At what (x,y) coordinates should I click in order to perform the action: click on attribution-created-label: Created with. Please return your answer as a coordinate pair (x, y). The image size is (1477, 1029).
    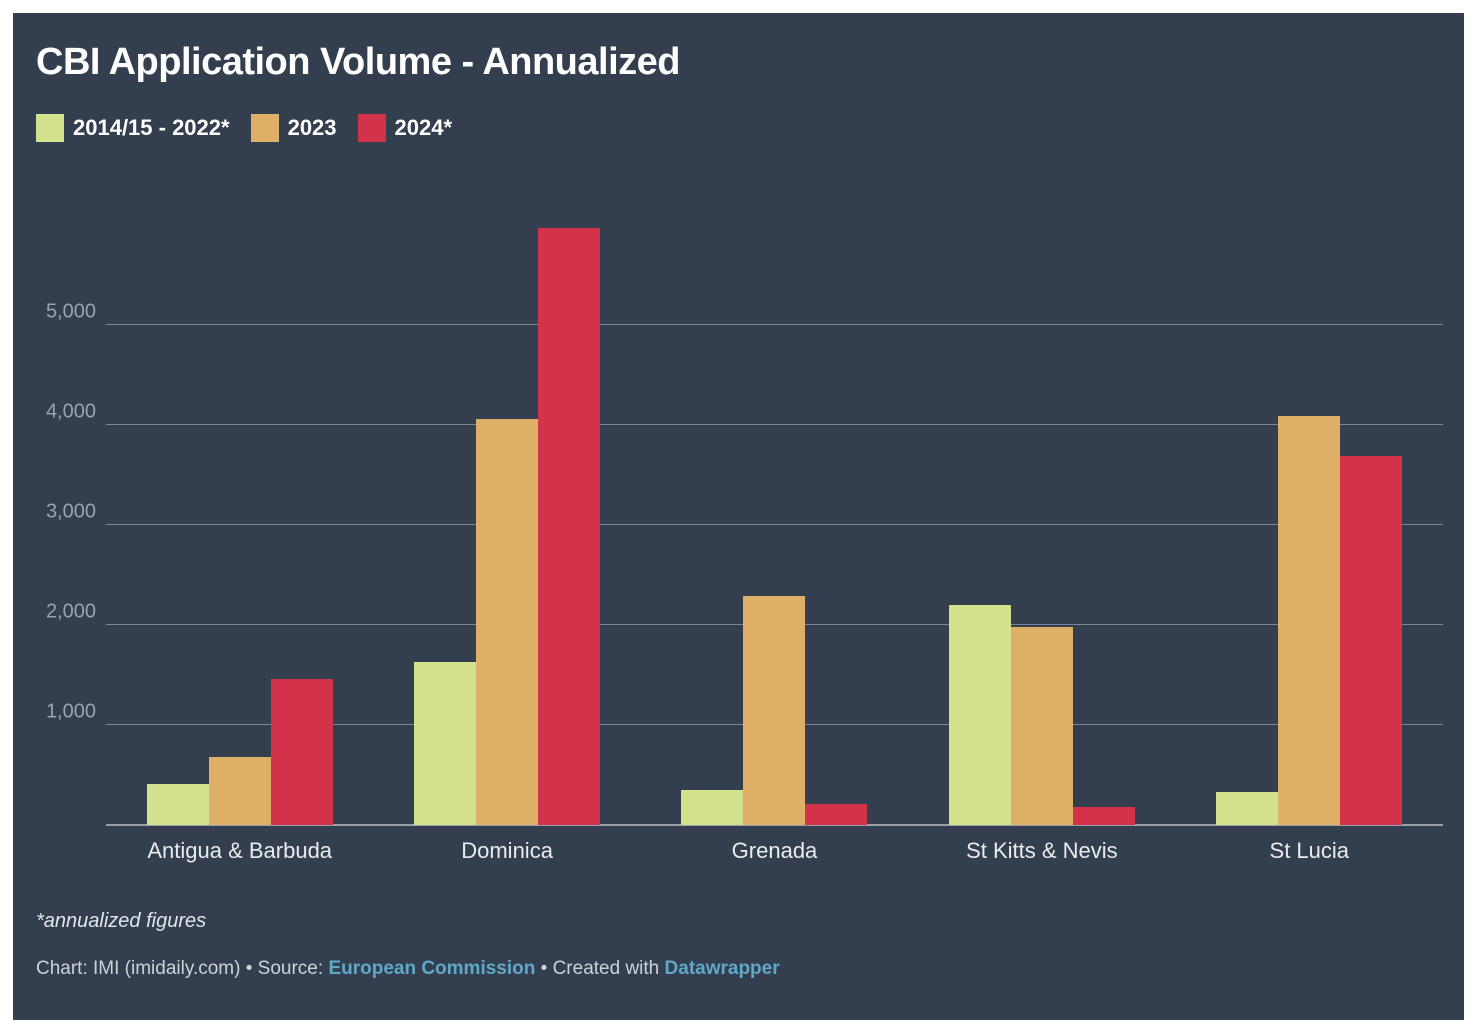
    Looking at the image, I should click on (606, 968).